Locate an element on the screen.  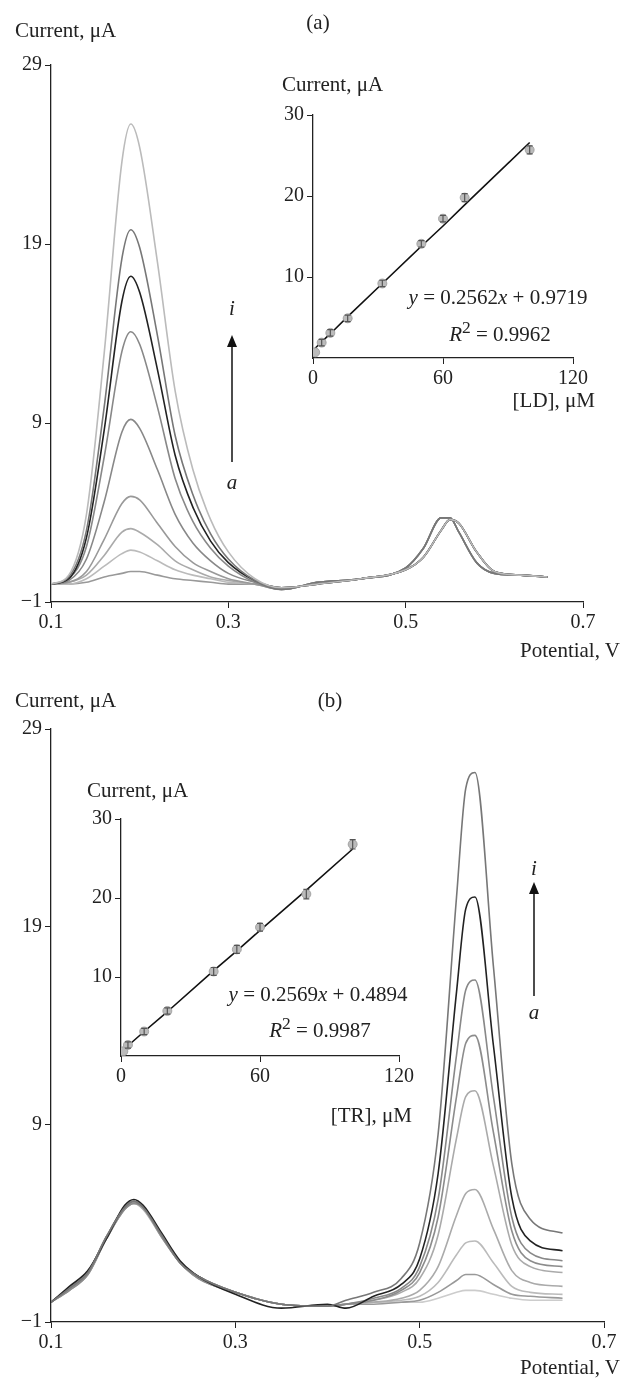
x-axis-title: [LD], μM is located at coordinates (553, 400).